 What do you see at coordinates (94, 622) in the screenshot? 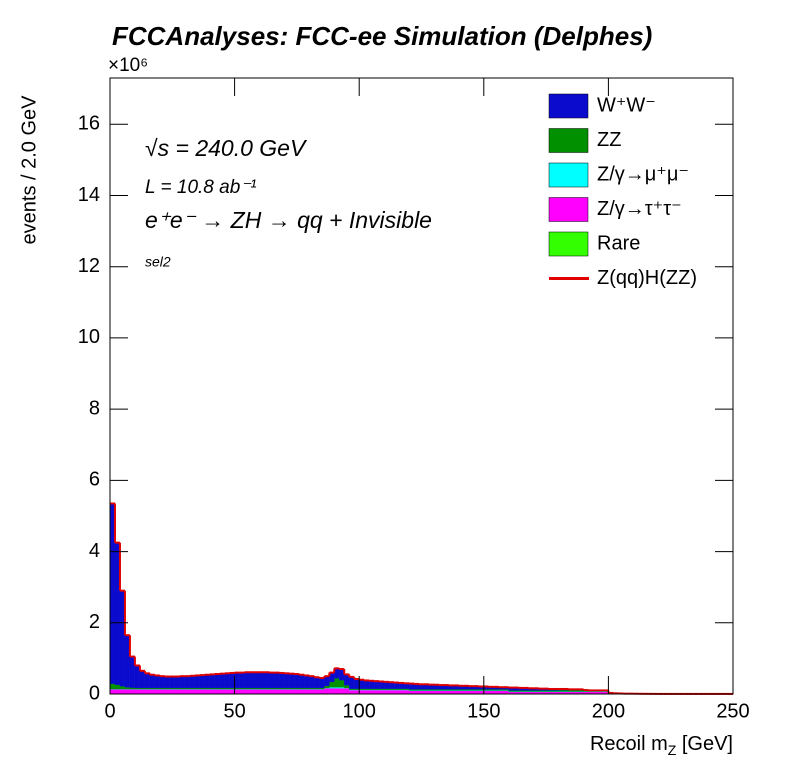
I see `y-tick-label: 2` at bounding box center [94, 622].